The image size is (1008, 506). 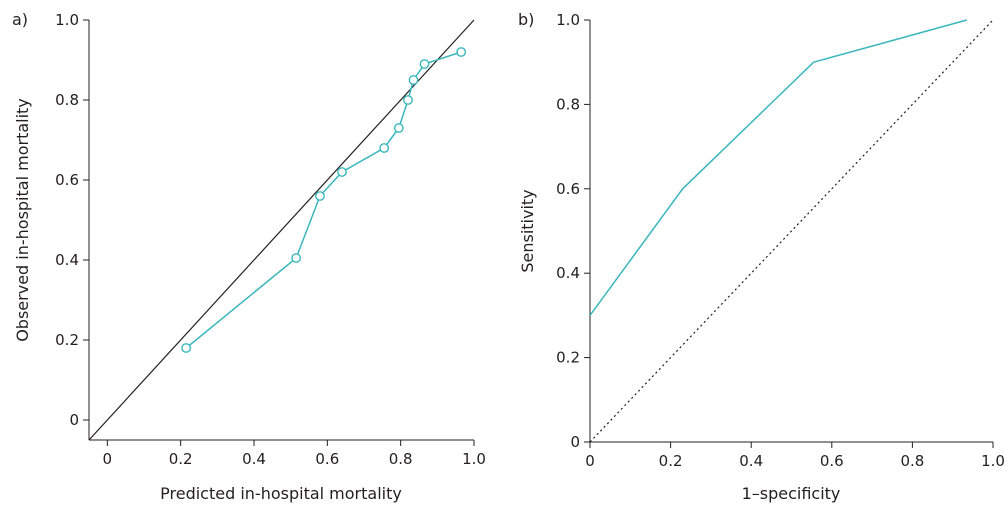 I want to click on panel-a-y-tick-label: 0, so click(x=74, y=420).